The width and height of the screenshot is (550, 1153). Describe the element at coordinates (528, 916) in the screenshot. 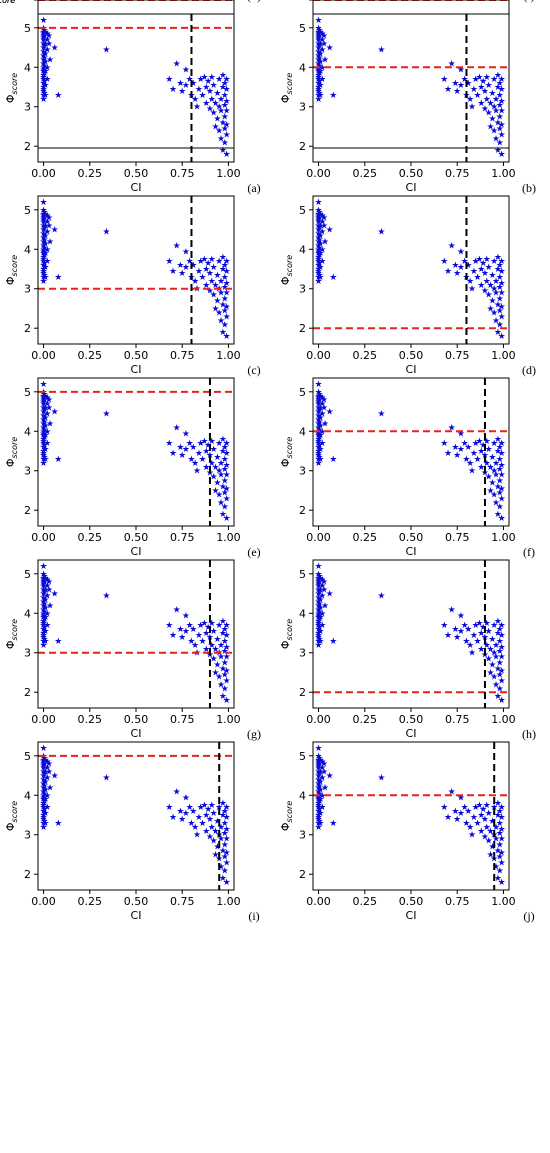

I see `panel-label: (j)` at that location.